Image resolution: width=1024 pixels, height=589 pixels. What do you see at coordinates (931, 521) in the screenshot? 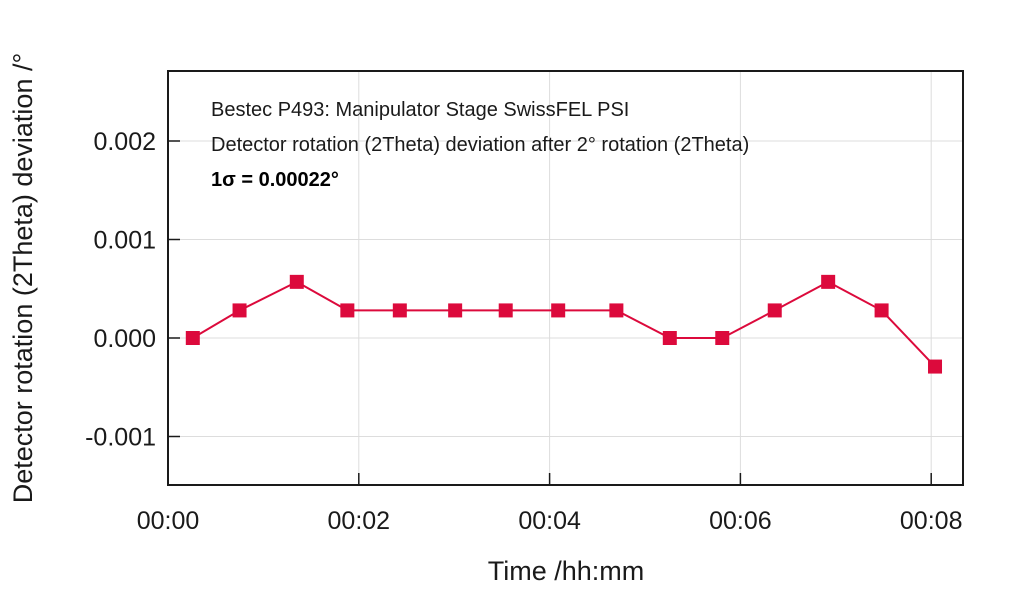
I see `x-tick-label: 00:08` at bounding box center [931, 521].